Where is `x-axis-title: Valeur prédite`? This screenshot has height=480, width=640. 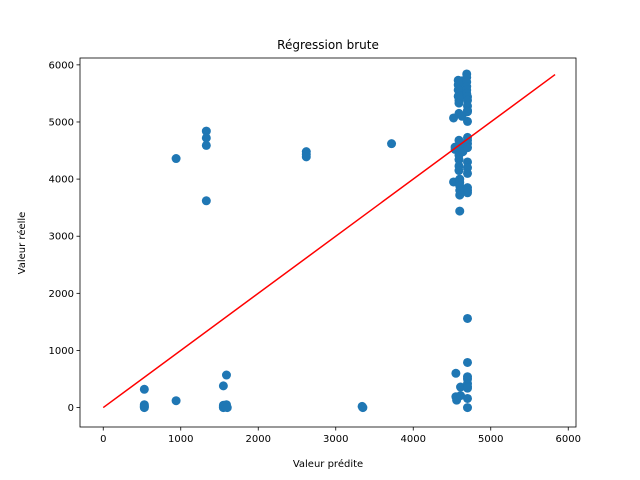 x-axis-title: Valeur prédite is located at coordinates (328, 464).